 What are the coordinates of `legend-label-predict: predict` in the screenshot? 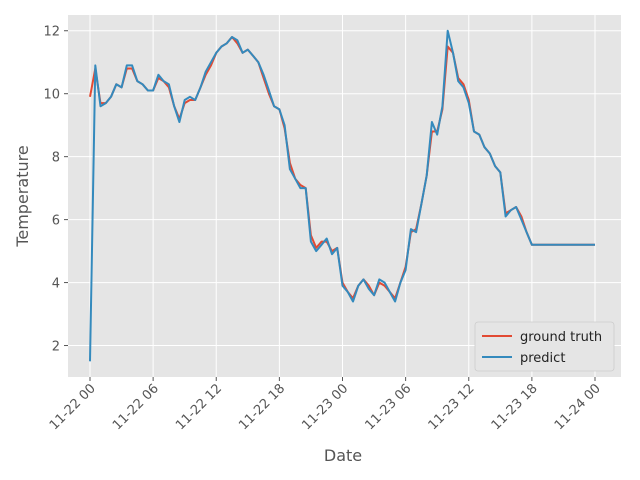 It's located at (542, 358).